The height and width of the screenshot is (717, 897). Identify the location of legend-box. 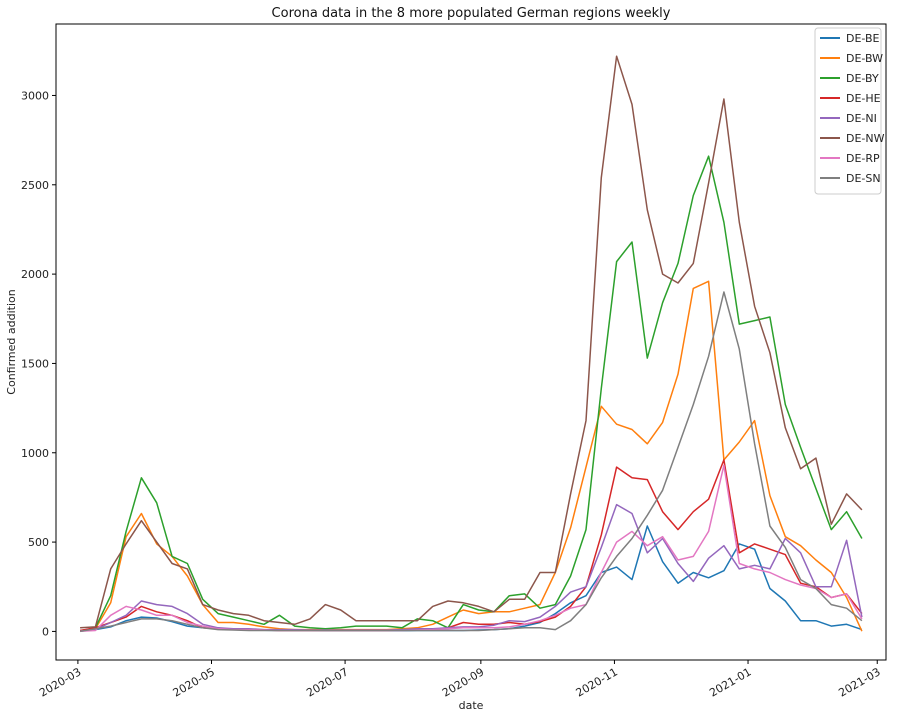
(848, 111).